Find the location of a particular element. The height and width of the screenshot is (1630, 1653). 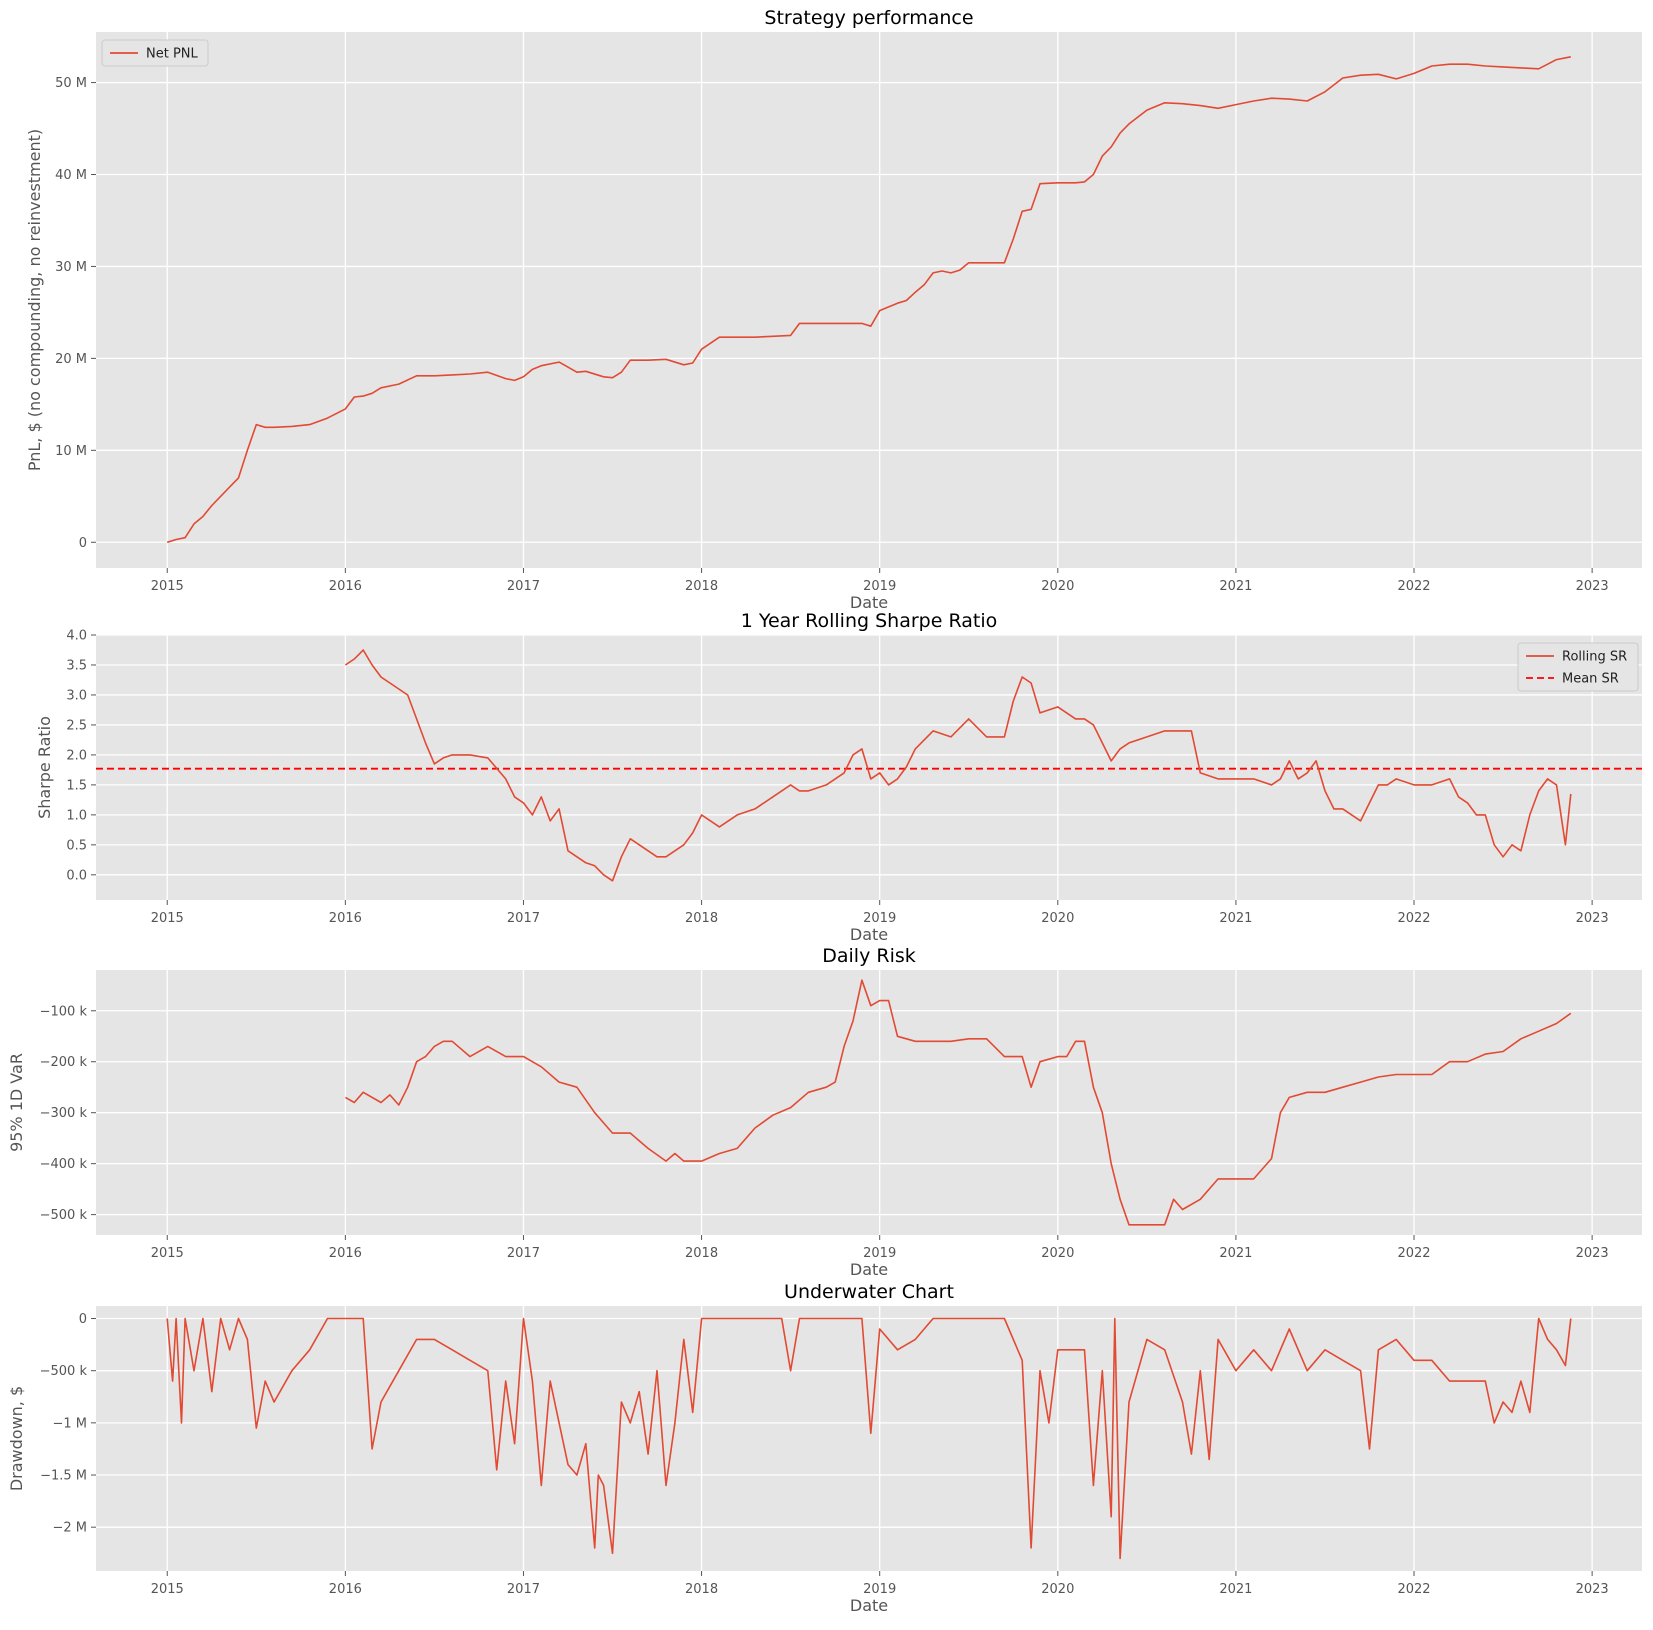

drawdown-y-tick-label: −500 k is located at coordinates (64, 1371).